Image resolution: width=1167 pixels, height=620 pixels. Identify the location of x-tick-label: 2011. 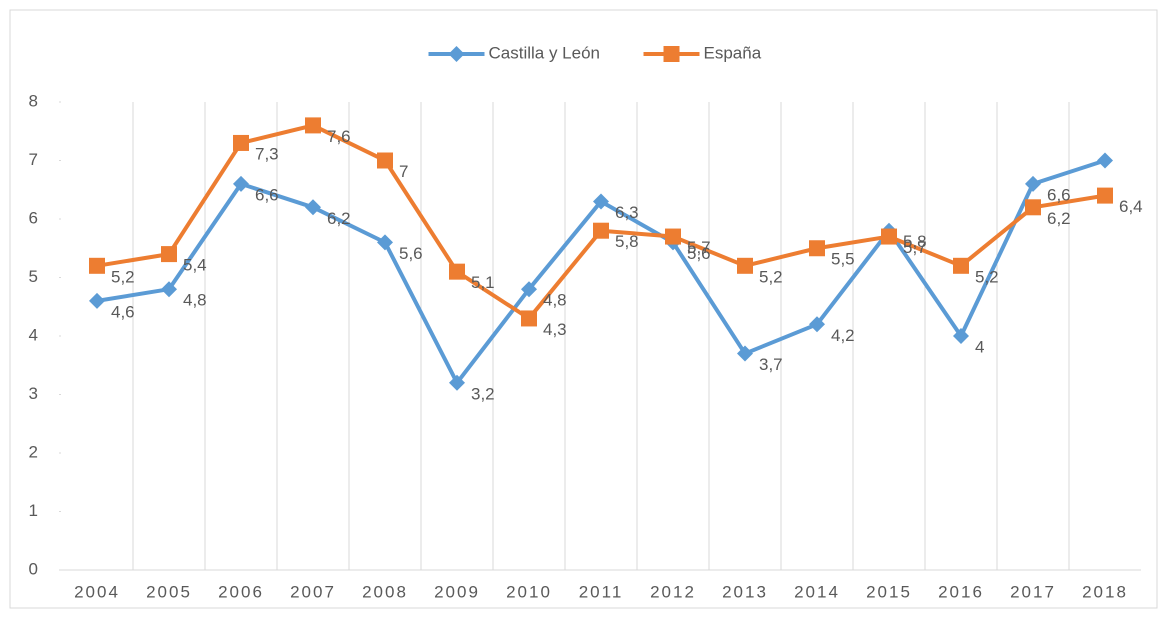
(601, 591).